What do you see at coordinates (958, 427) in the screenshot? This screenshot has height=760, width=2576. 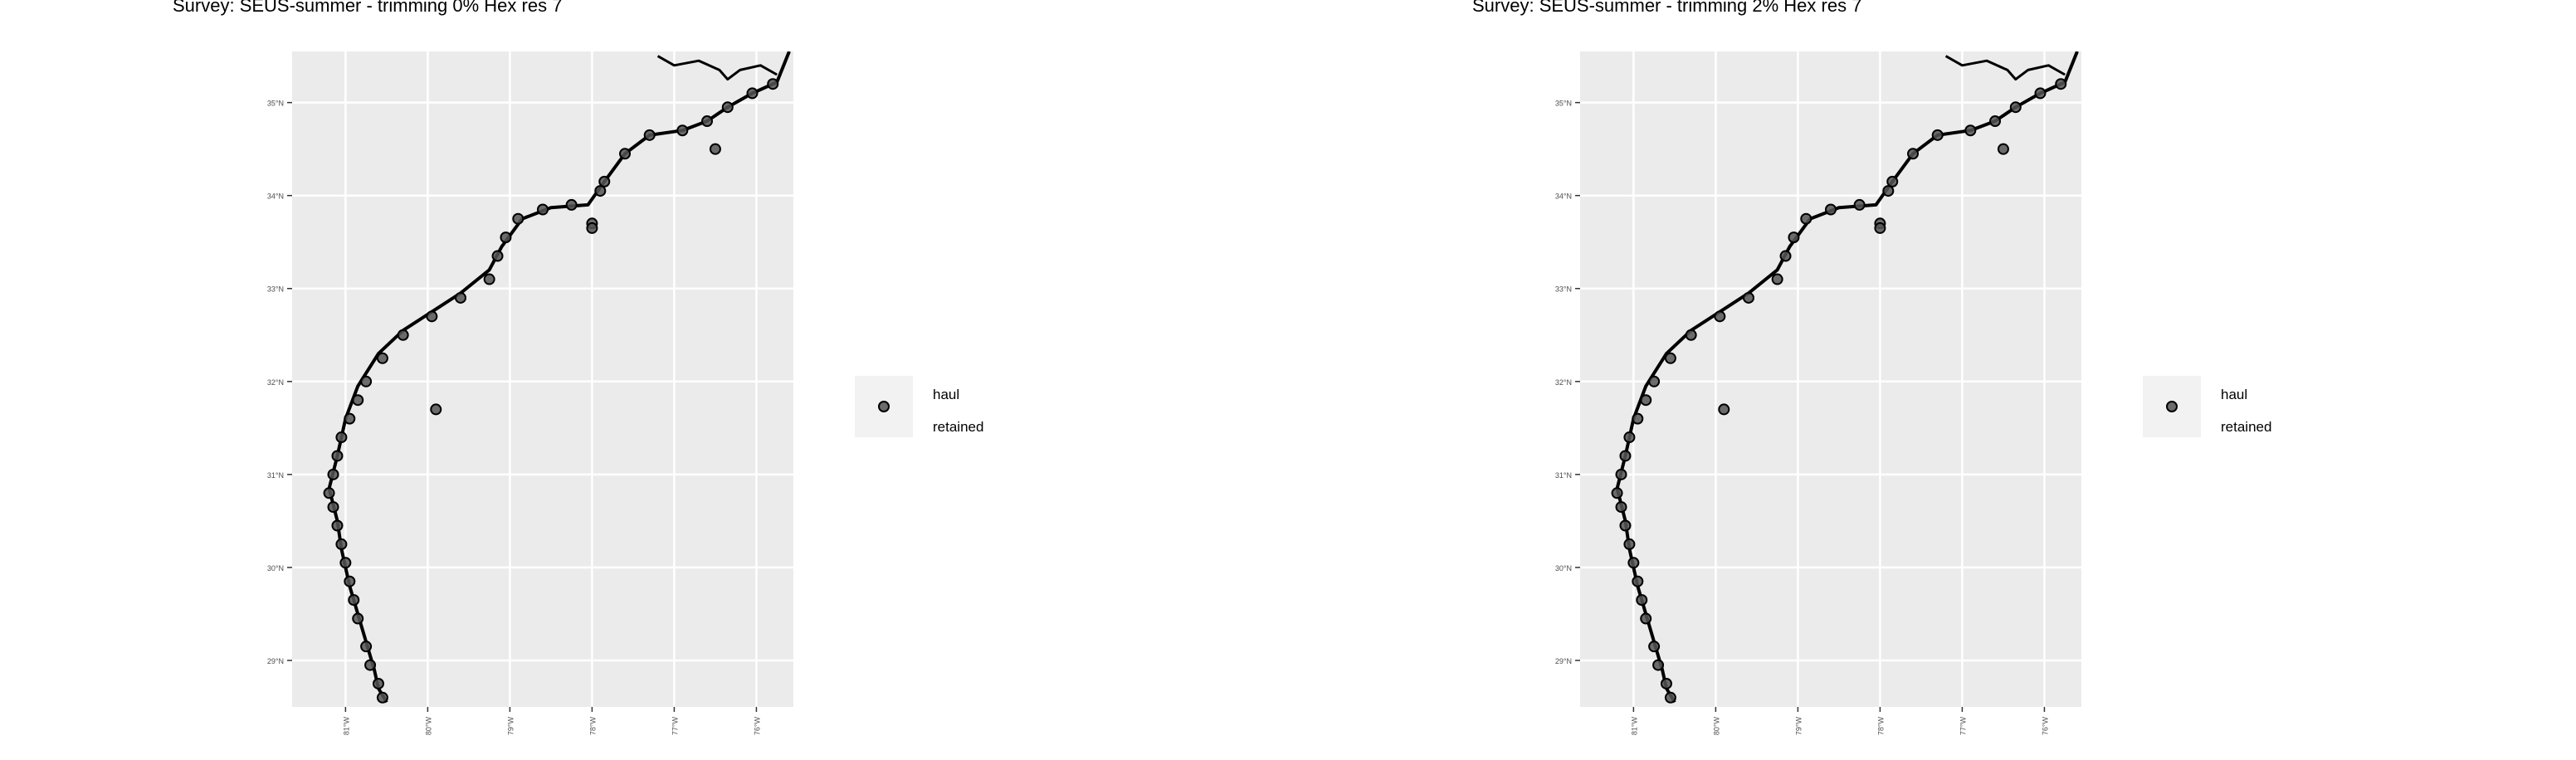 I see `legend-label-line2: retained` at bounding box center [958, 427].